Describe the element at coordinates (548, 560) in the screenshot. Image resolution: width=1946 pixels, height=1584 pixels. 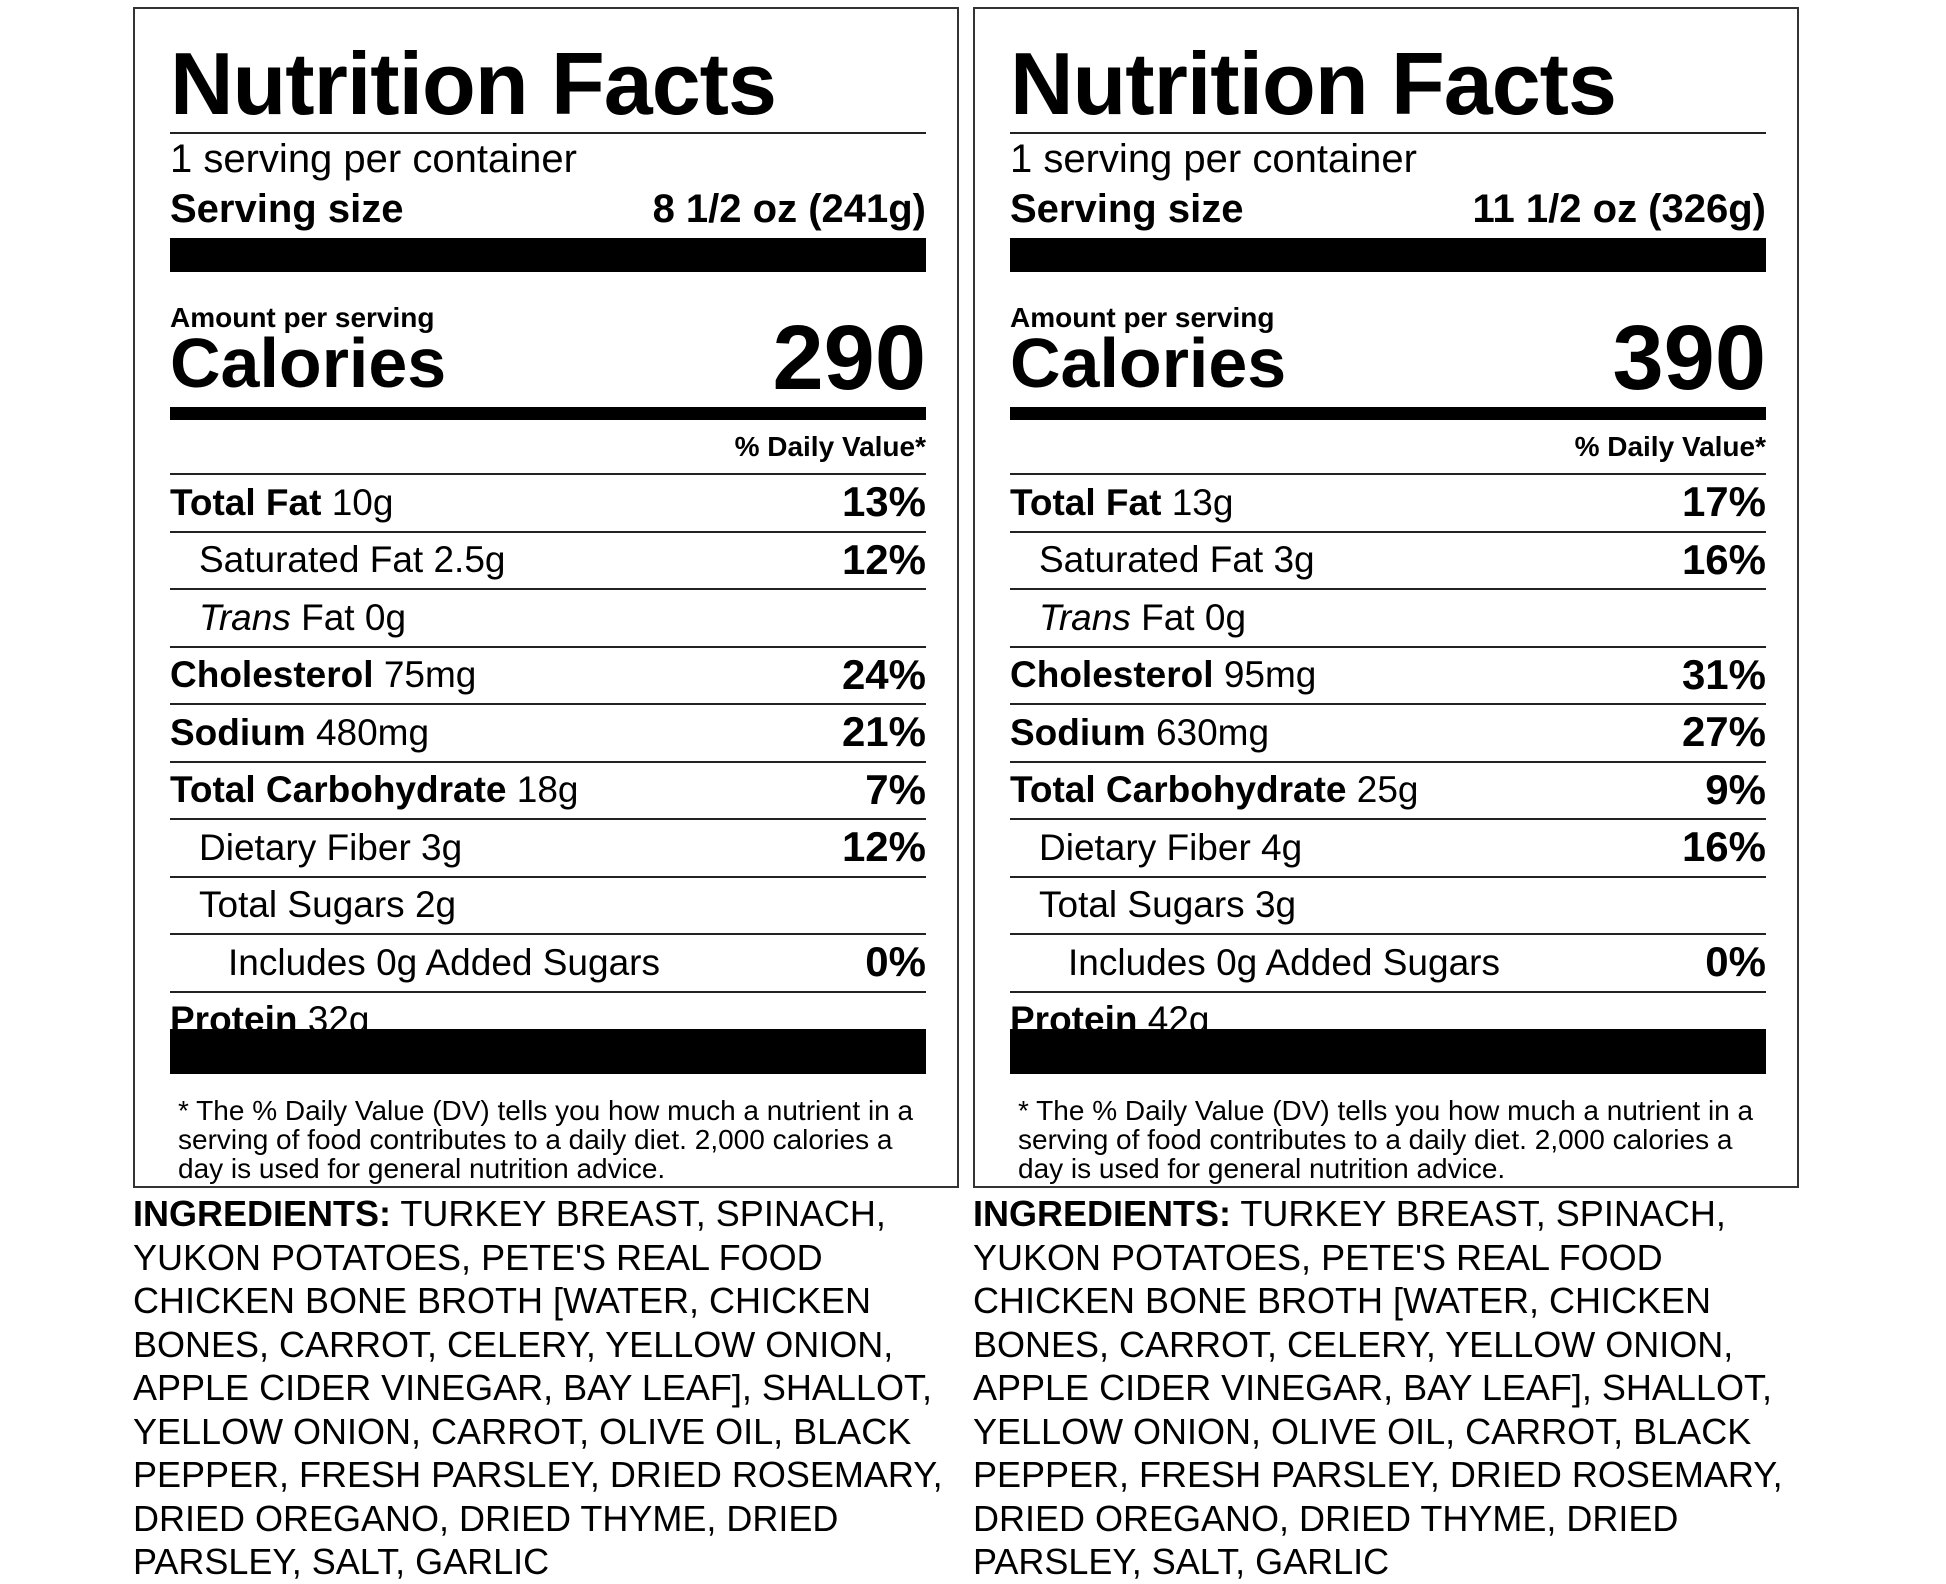
I see `nutrient-row: Saturated Fat 2.5g 12%` at that location.